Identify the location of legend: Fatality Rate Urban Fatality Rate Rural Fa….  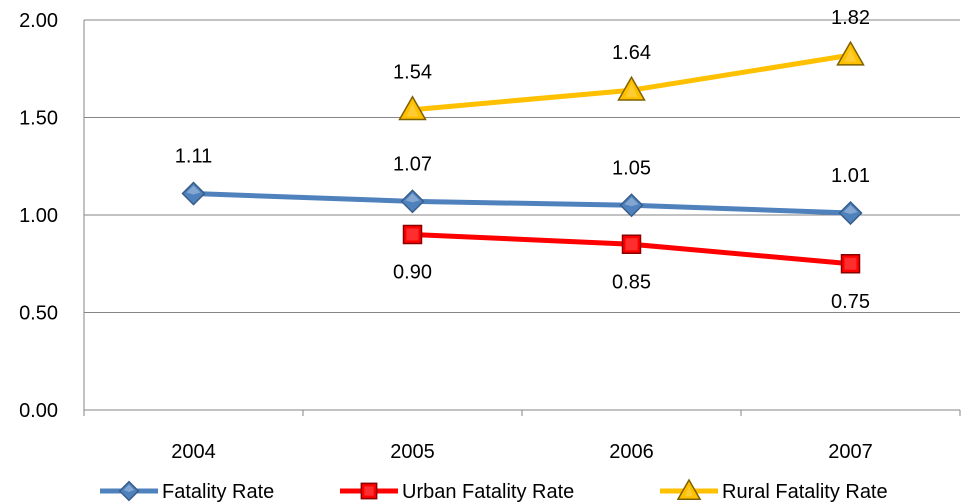
(494, 490).